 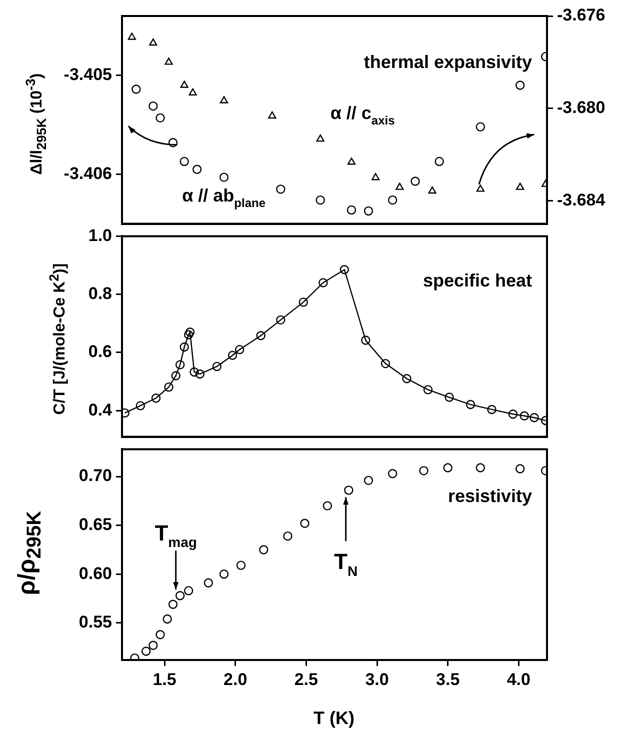 What do you see at coordinates (581, 15) in the screenshot?
I see `y2-tick-label: -3.676` at bounding box center [581, 15].